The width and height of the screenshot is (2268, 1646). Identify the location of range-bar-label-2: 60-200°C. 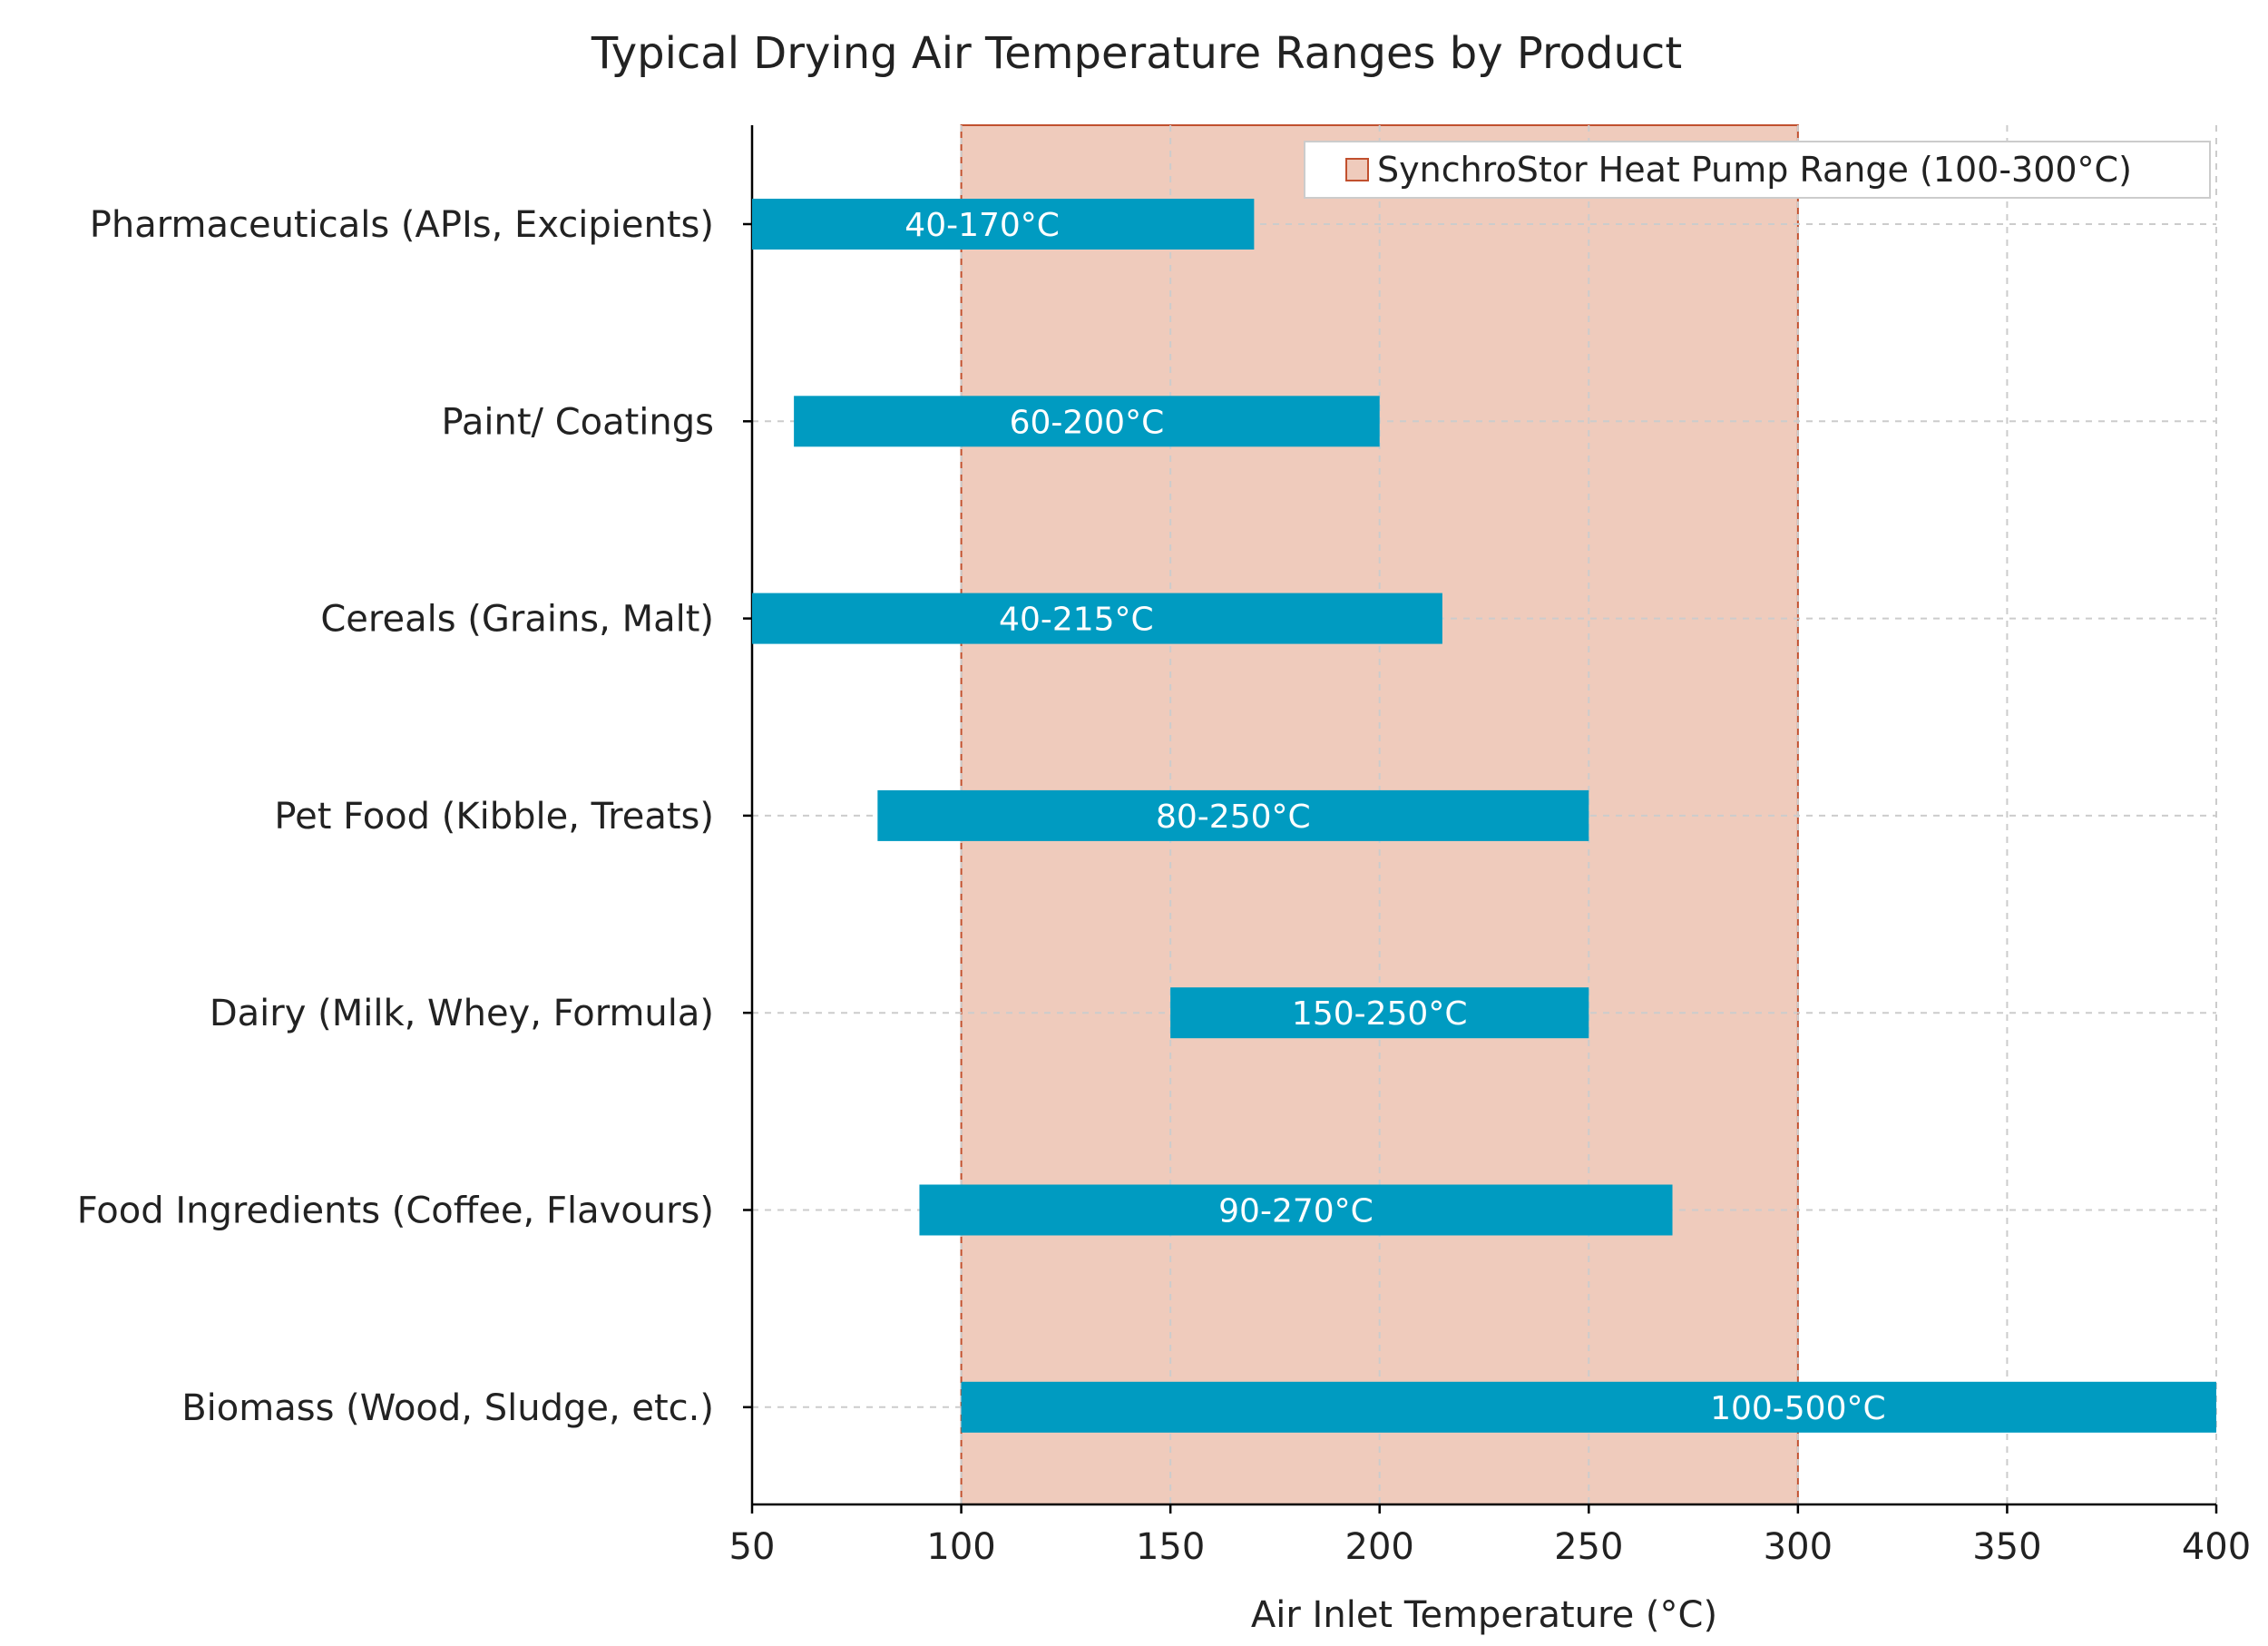
(1087, 422).